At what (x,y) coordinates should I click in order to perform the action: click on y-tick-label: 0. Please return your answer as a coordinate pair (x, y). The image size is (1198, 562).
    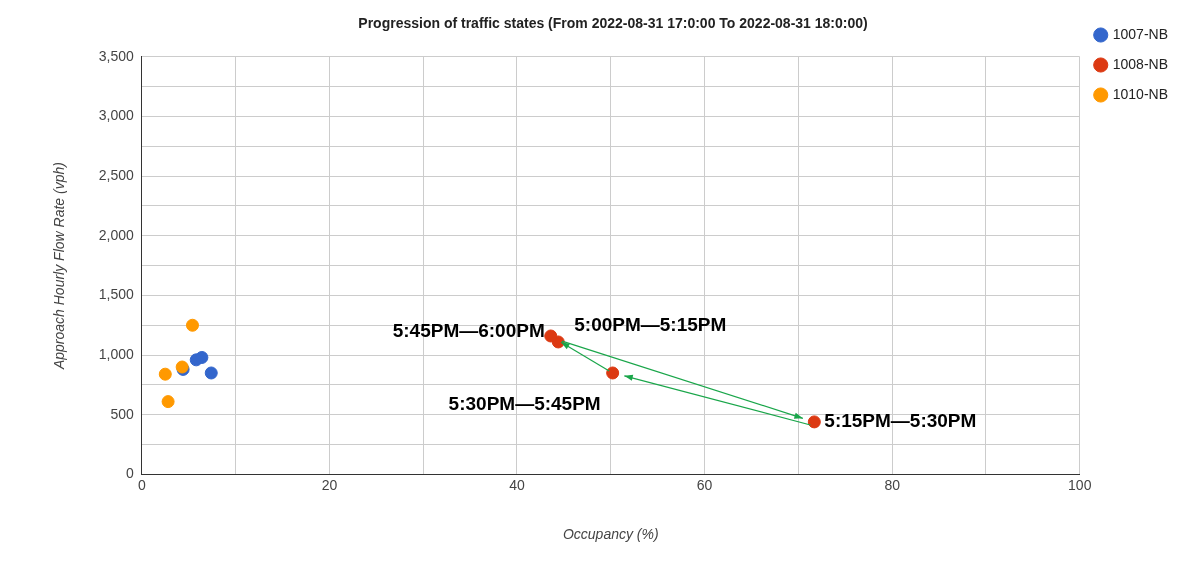
    Looking at the image, I should click on (130, 473).